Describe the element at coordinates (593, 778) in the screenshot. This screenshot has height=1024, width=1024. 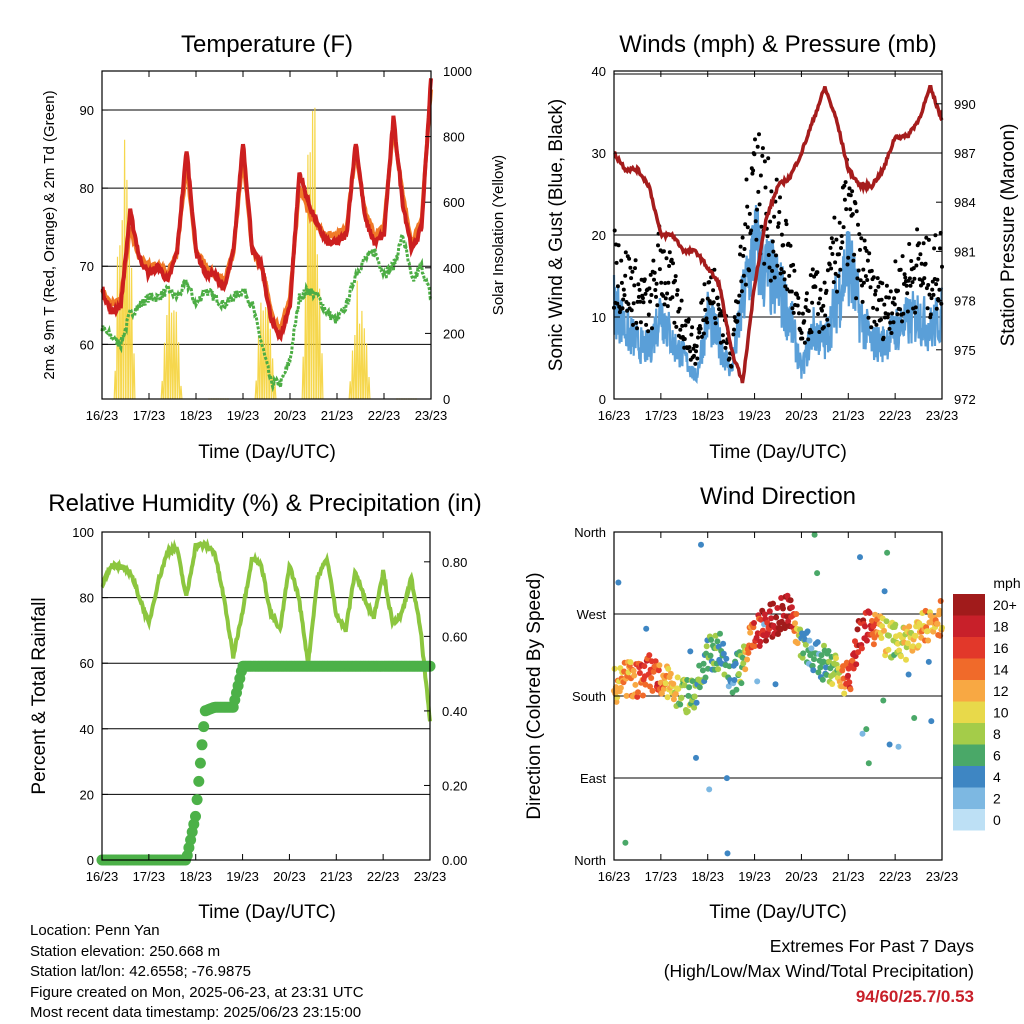
I see `dir-ytick-label: East` at that location.